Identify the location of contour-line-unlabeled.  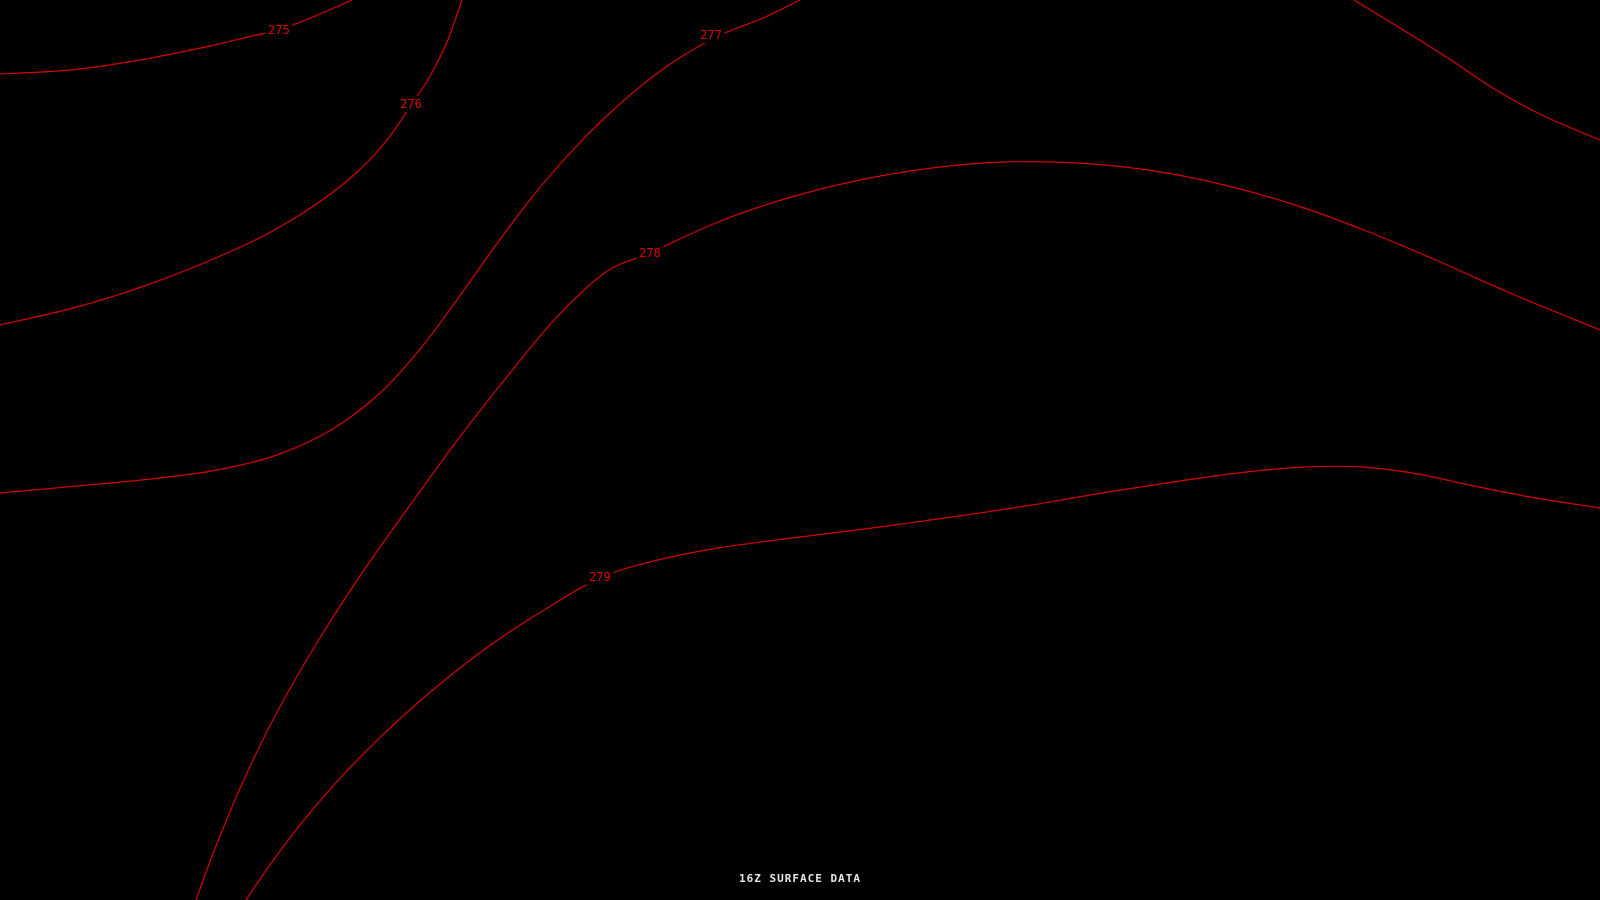
(1476, 70).